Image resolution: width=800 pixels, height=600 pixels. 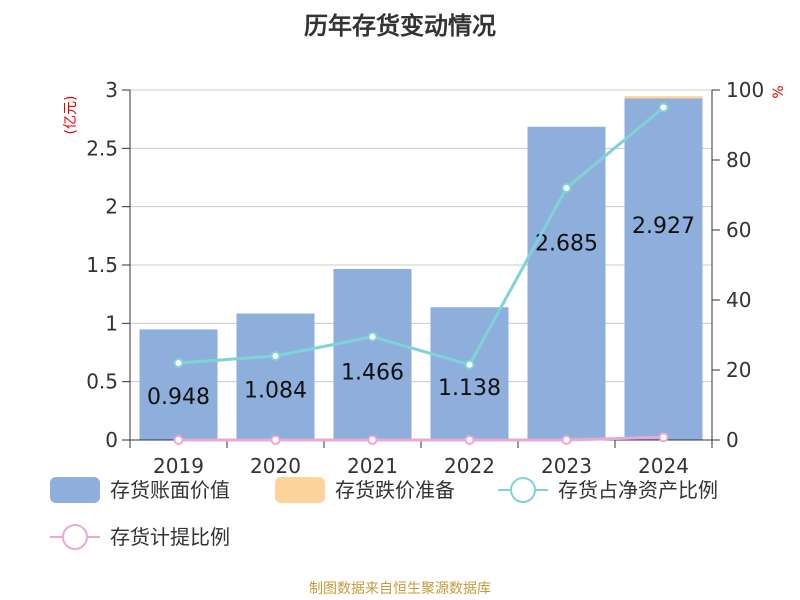 What do you see at coordinates (395, 490) in the screenshot?
I see `legend-label: 存货跌价准备` at bounding box center [395, 490].